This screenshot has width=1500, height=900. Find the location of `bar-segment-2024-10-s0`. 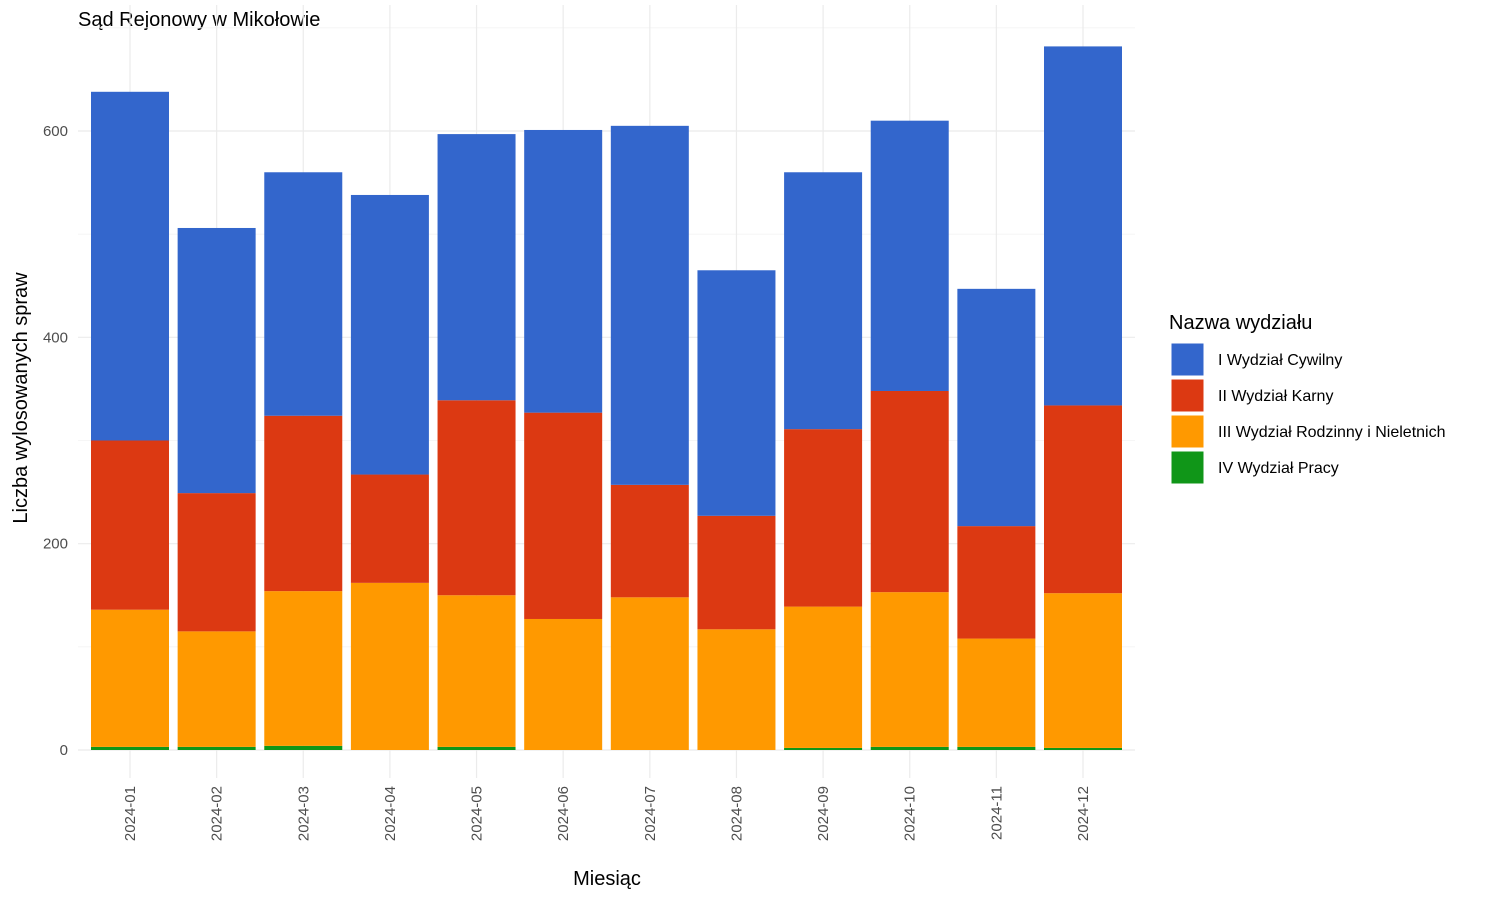

bar-segment-2024-10-s0 is located at coordinates (909, 748).